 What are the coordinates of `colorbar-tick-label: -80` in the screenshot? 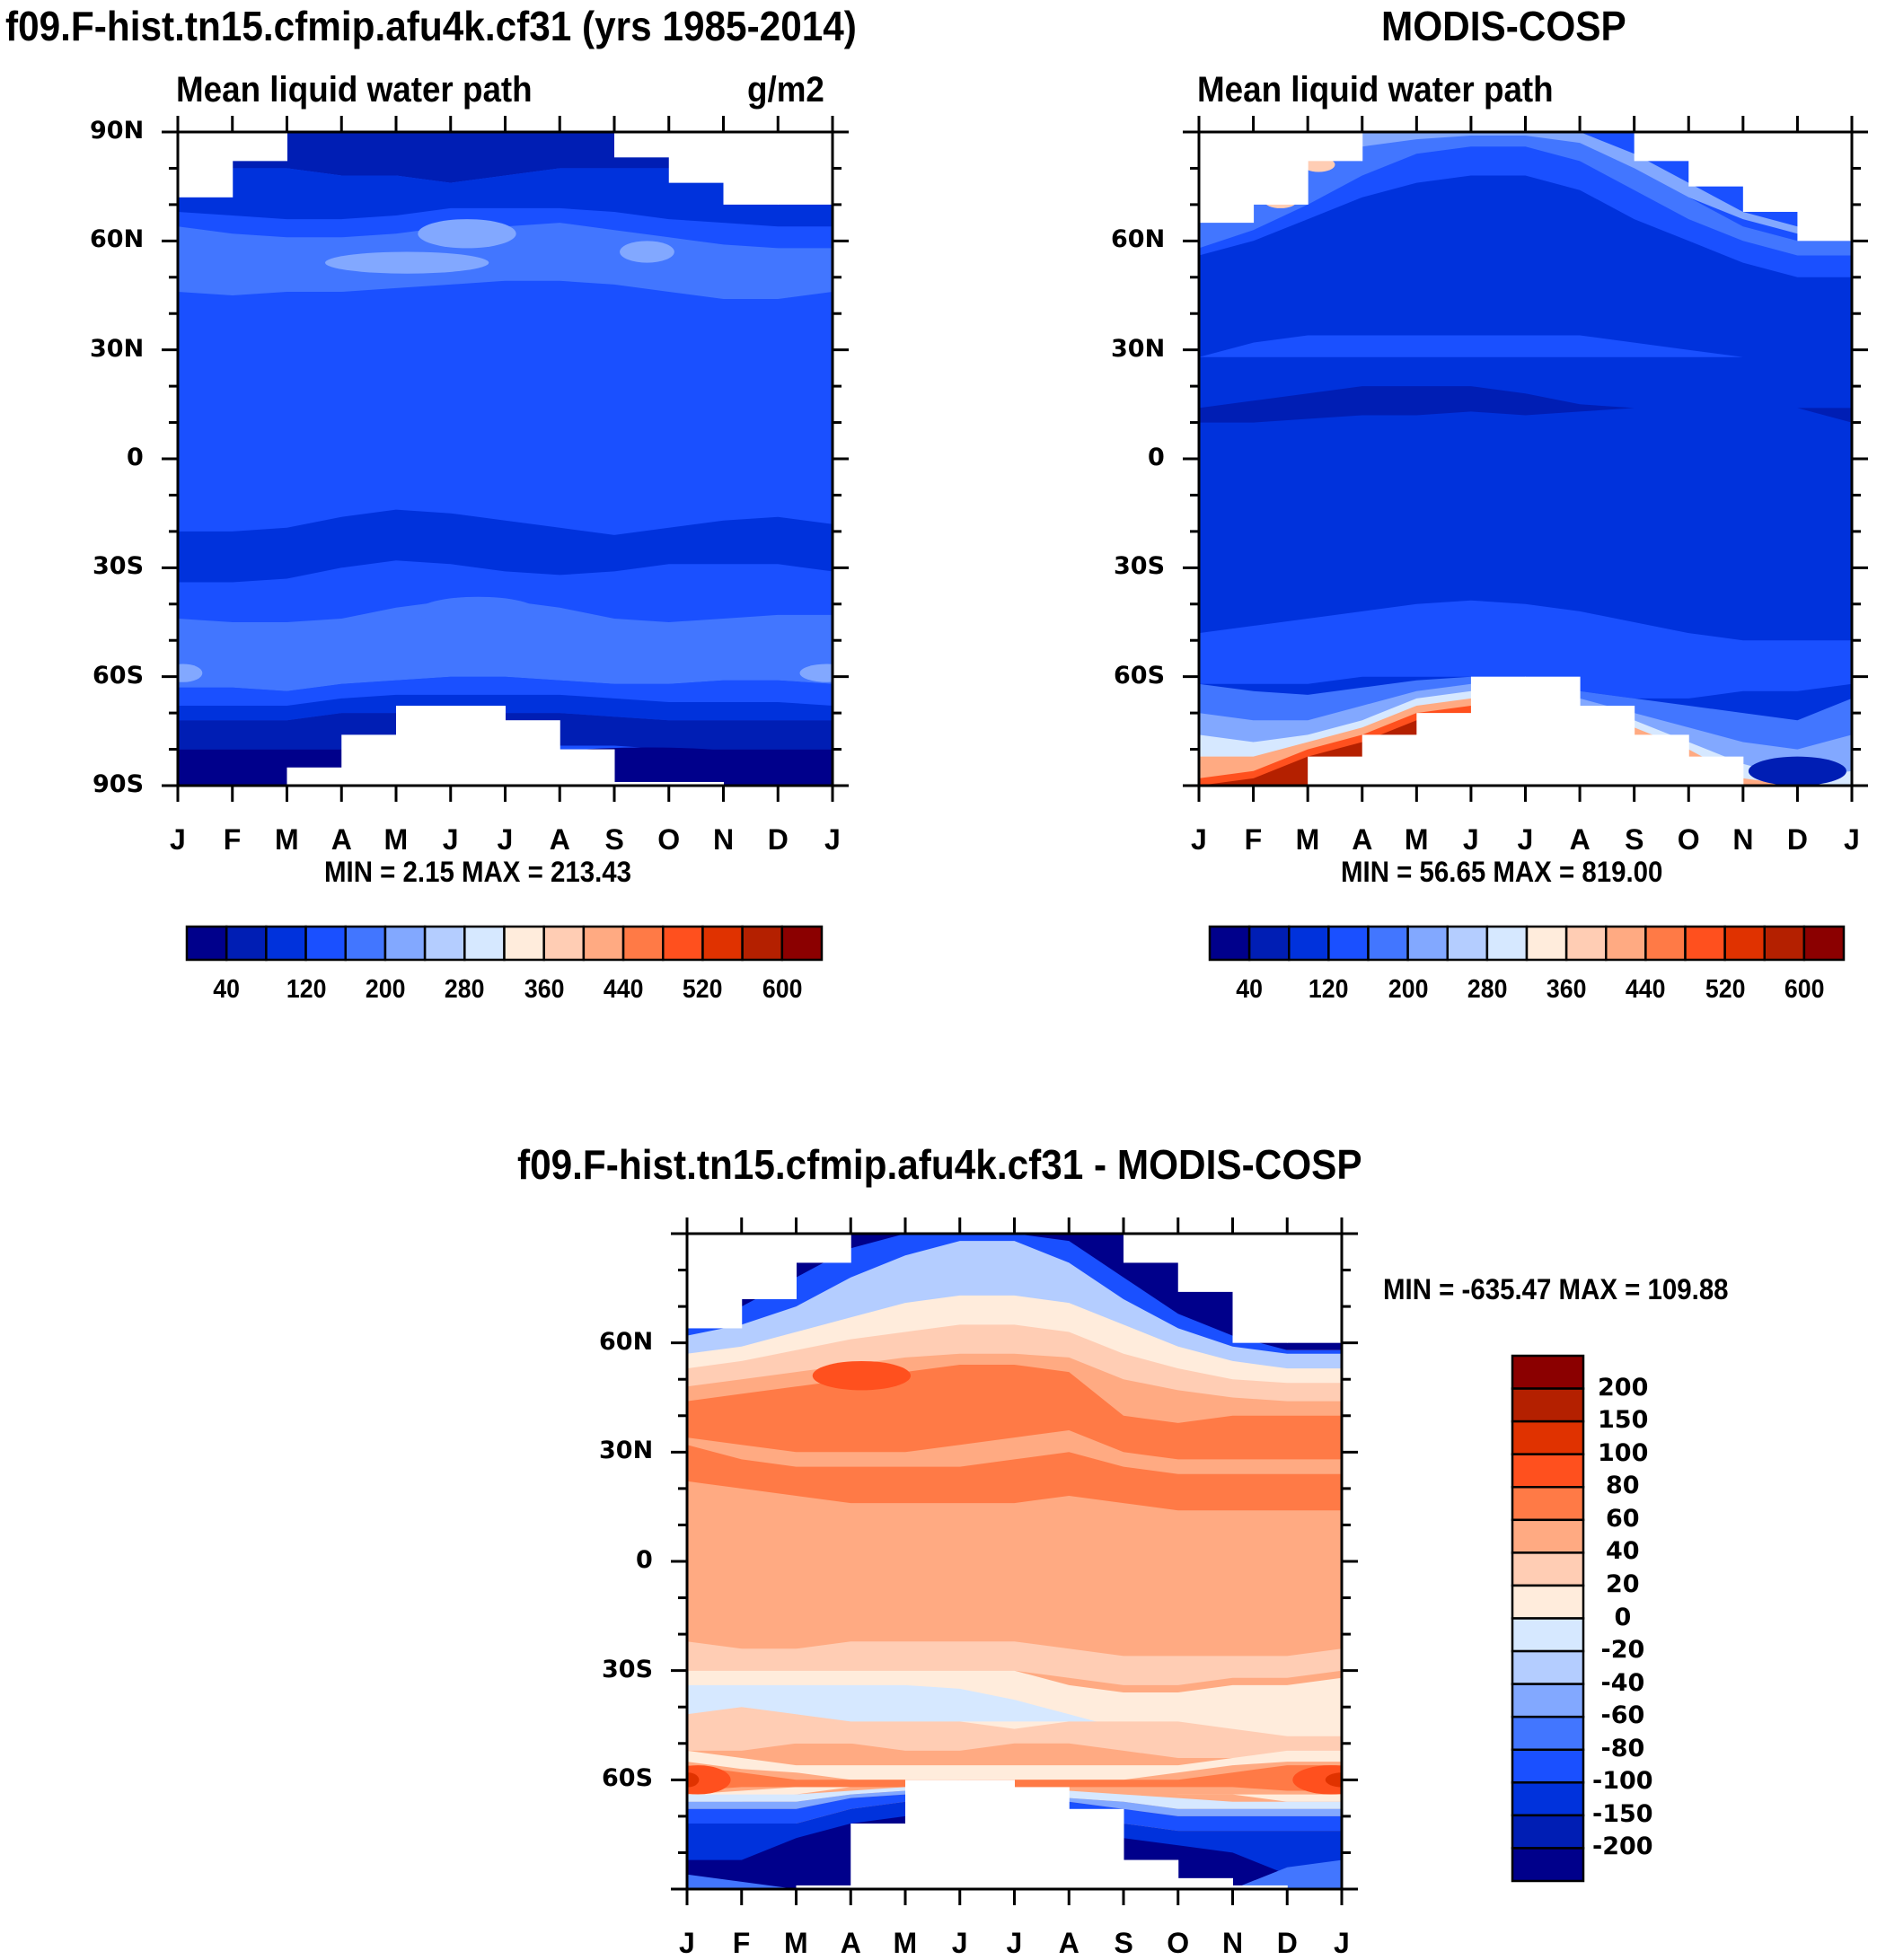 It's located at (1622, 1748).